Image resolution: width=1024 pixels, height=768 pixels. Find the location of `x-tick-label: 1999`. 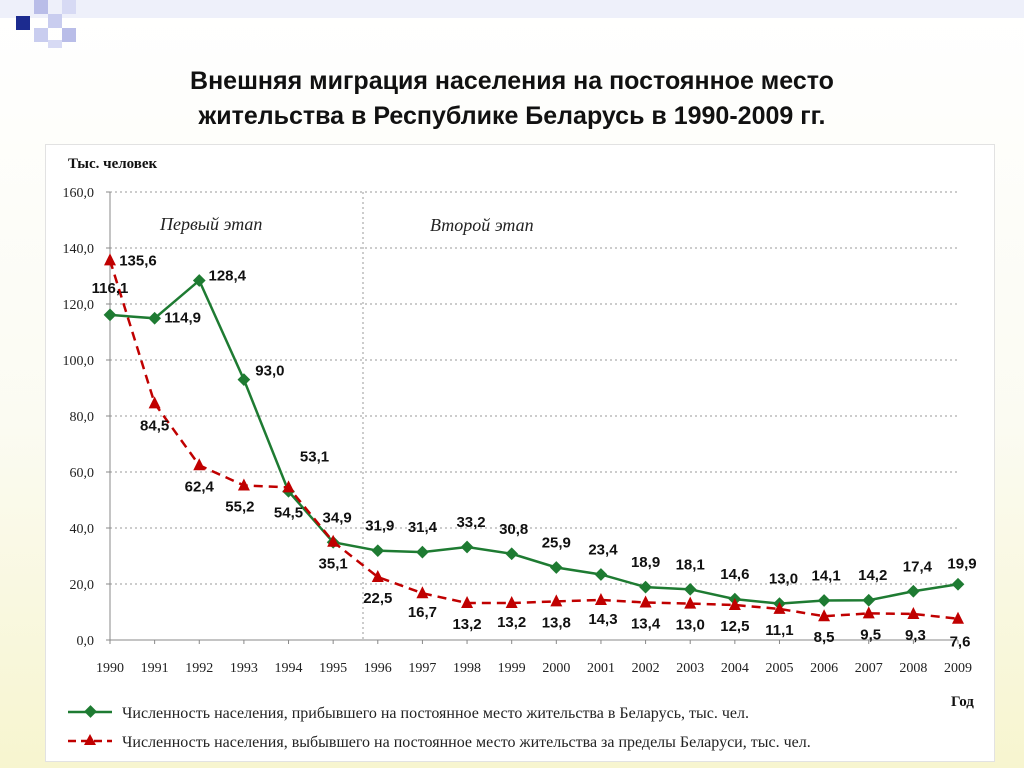

x-tick-label: 1999 is located at coordinates (512, 668).